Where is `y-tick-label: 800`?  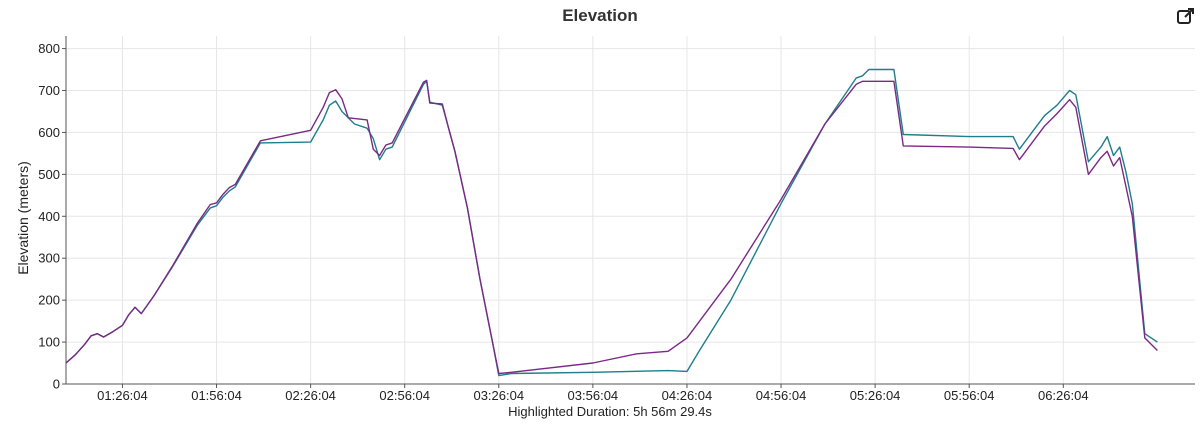 y-tick-label: 800 is located at coordinates (49, 48).